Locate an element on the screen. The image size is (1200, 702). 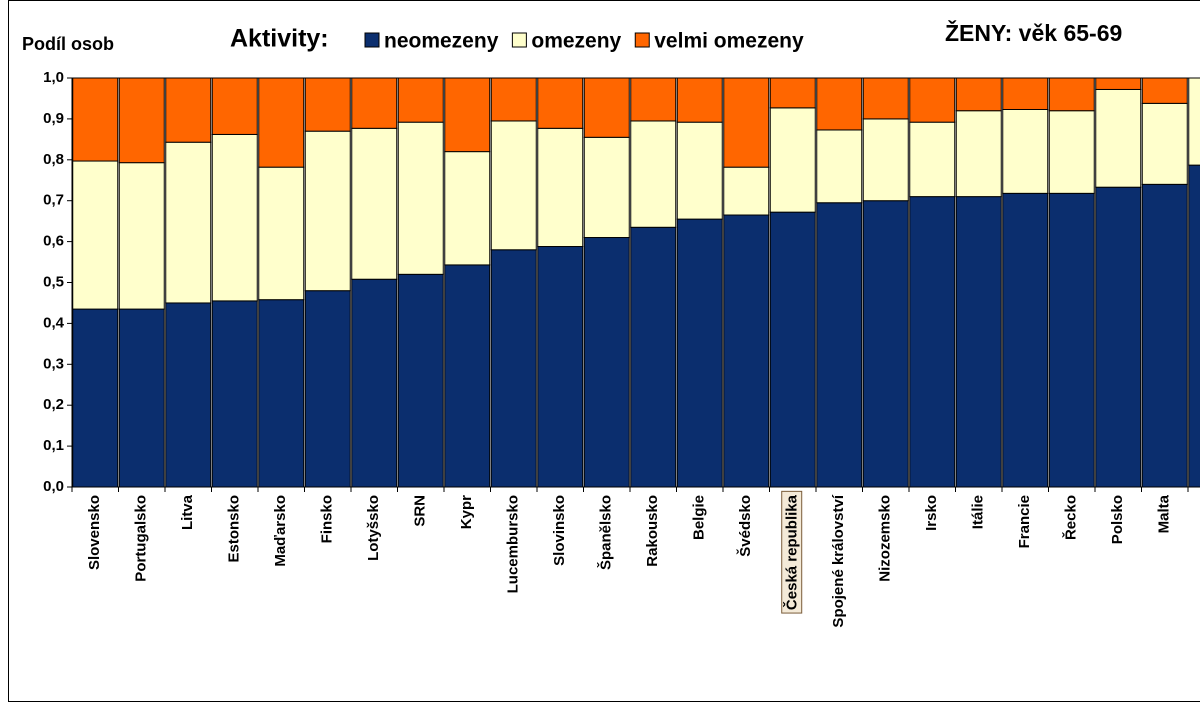
x-tick-label: SRN is located at coordinates (420, 511).